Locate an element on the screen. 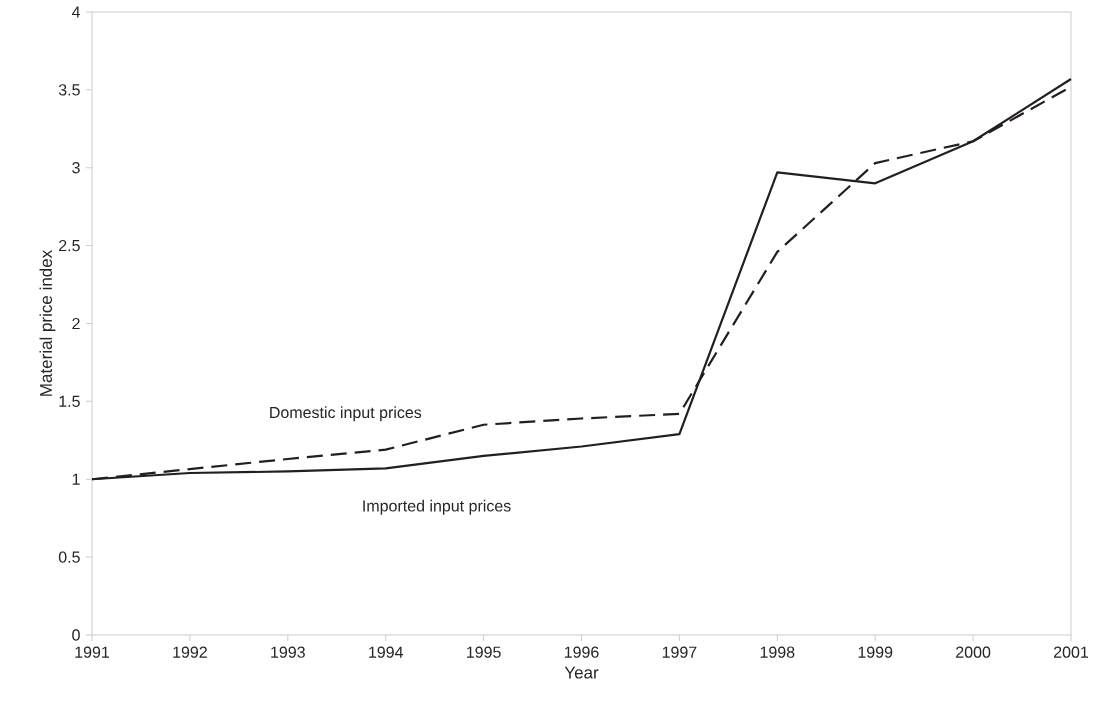  x-tick-label: 1995 is located at coordinates (484, 652).